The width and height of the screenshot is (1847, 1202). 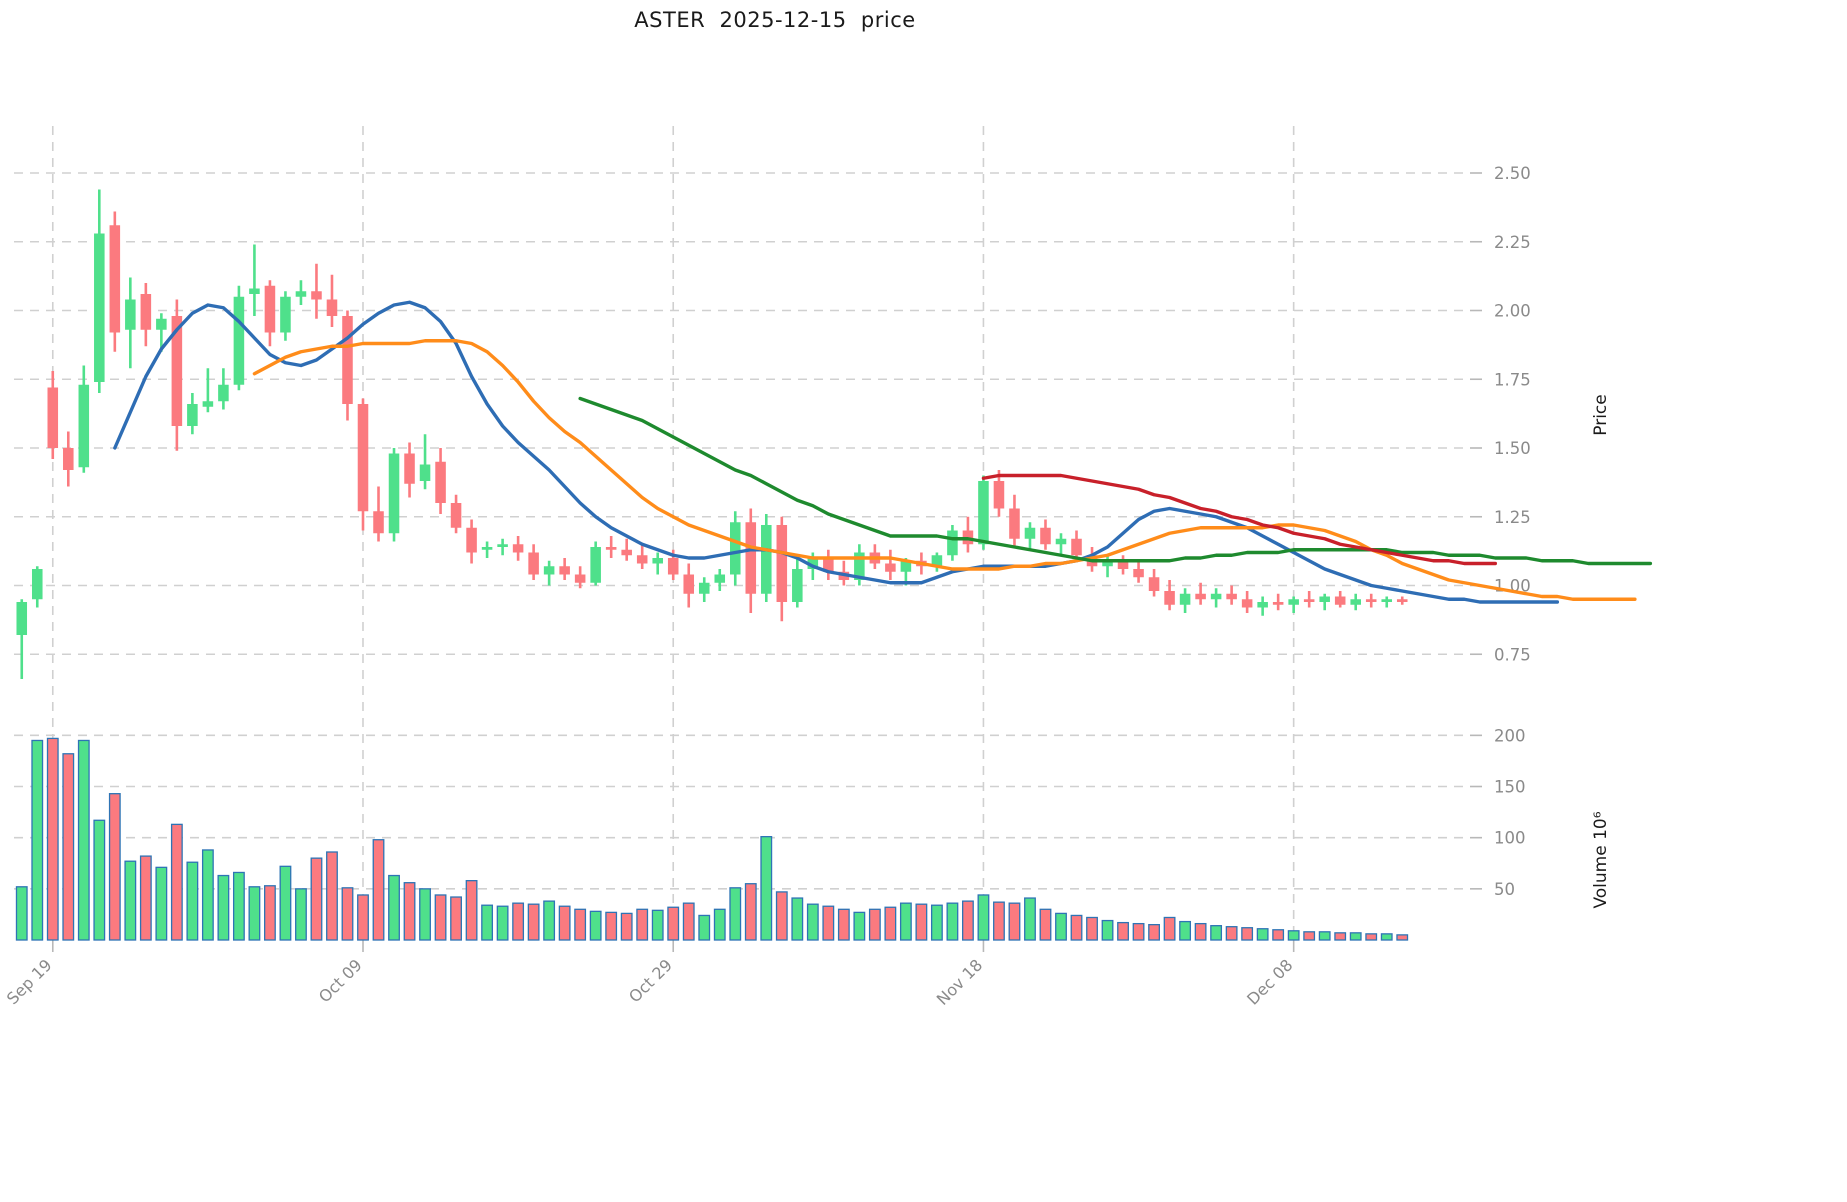 What do you see at coordinates (650, 980) in the screenshot?
I see `date-tick-label: Oct 29` at bounding box center [650, 980].